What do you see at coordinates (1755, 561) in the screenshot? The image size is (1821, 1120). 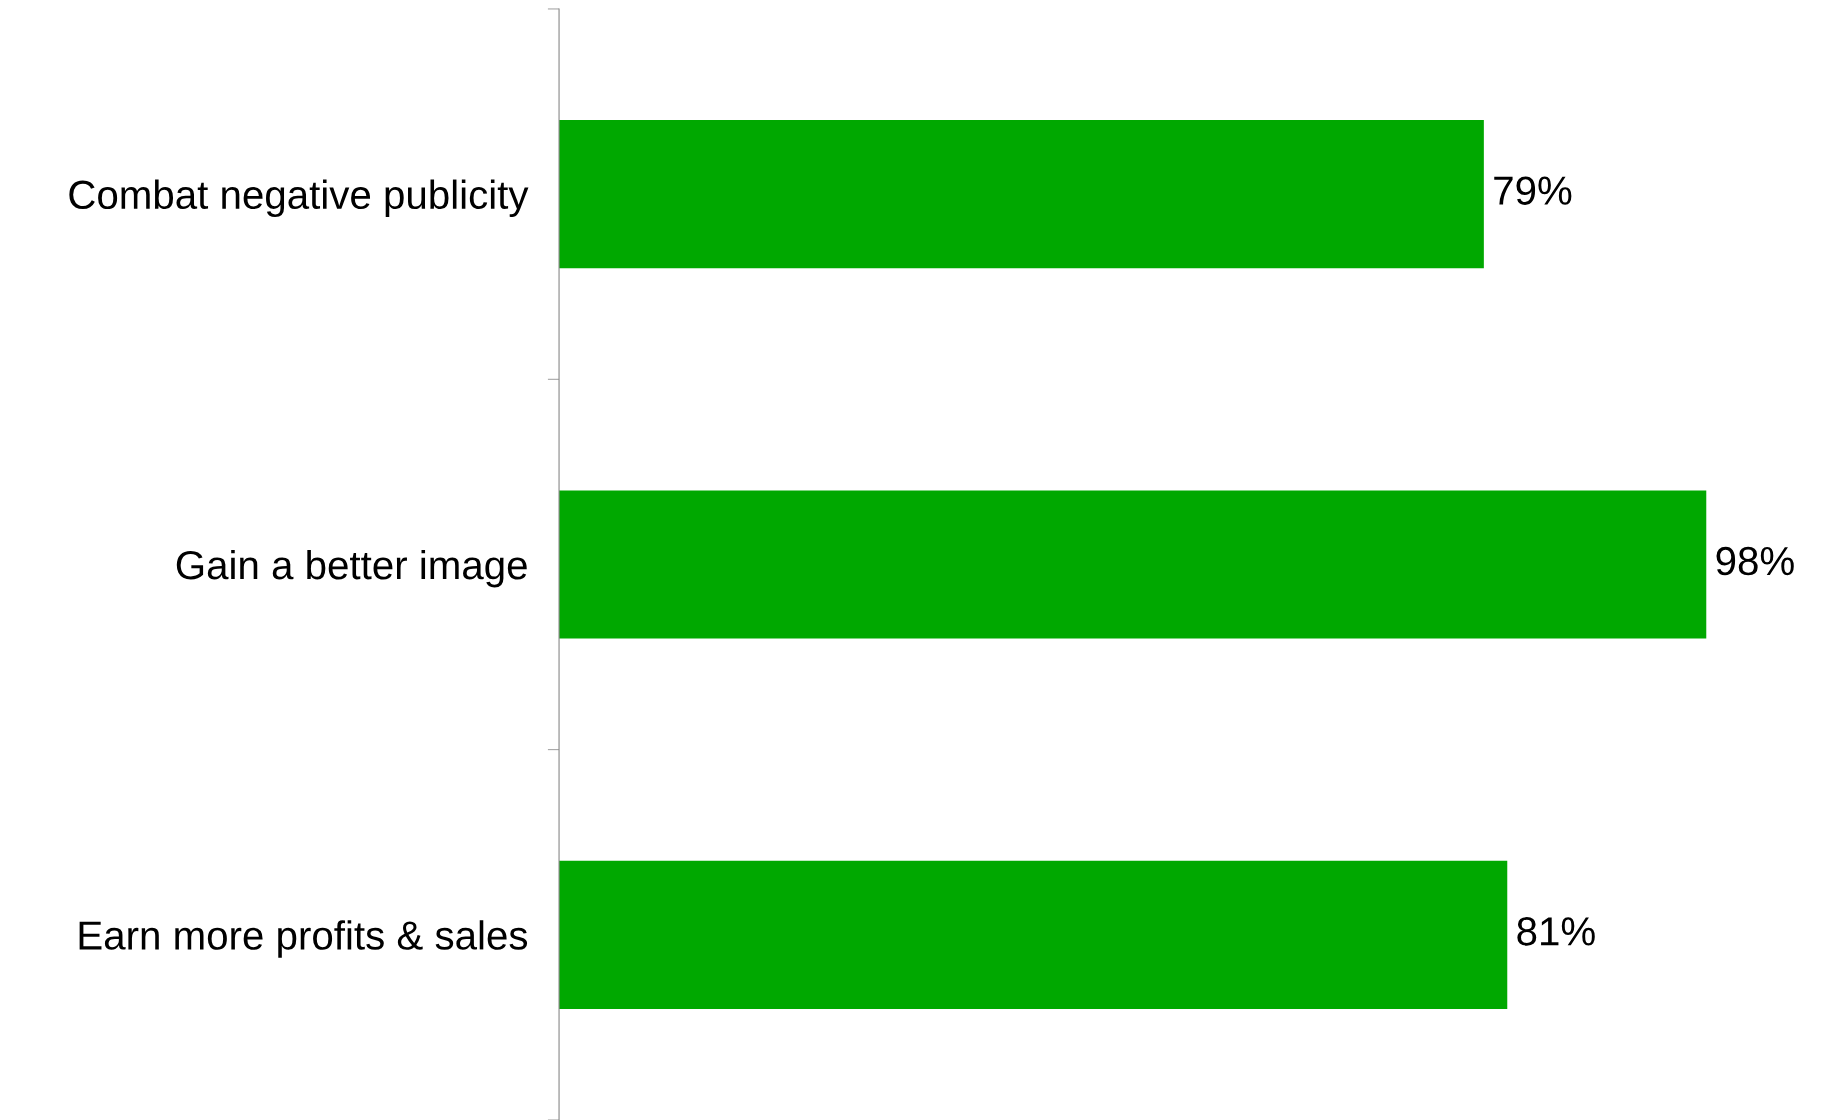 I see `data-label: 98%` at bounding box center [1755, 561].